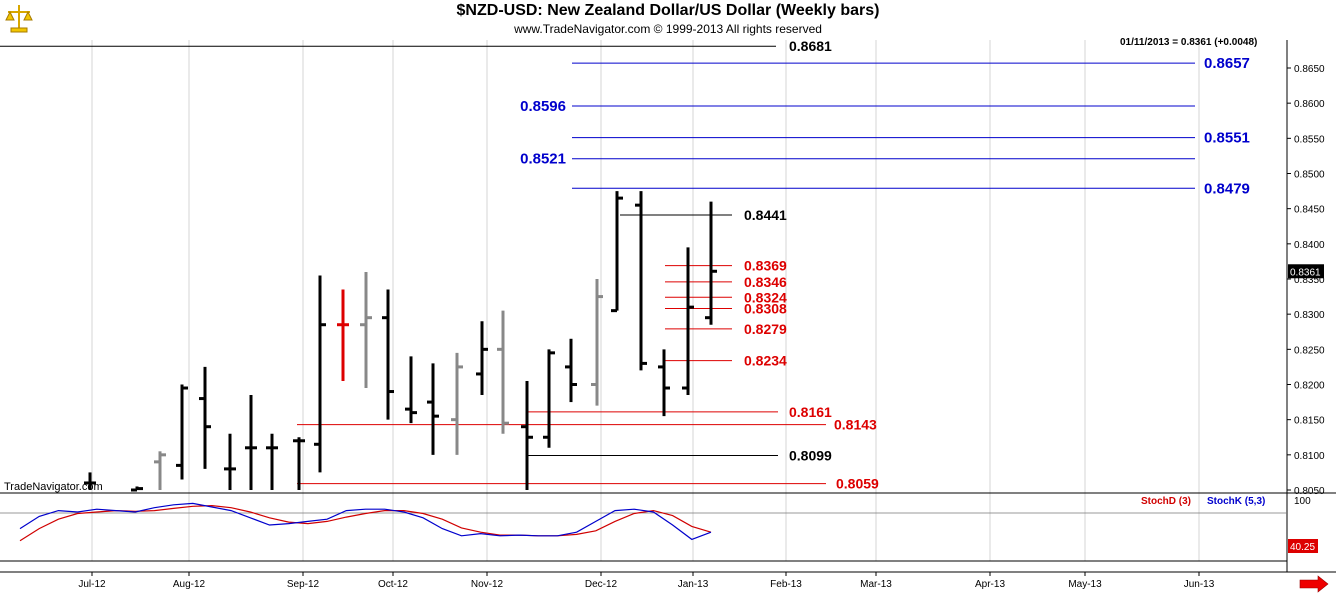  Describe the element at coordinates (857, 484) in the screenshot. I see `level-label: 0.8059` at that location.